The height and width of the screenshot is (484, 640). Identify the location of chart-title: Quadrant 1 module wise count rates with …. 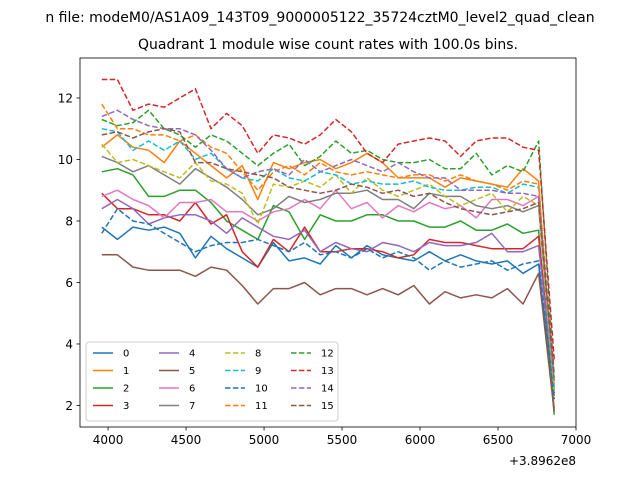
(328, 45).